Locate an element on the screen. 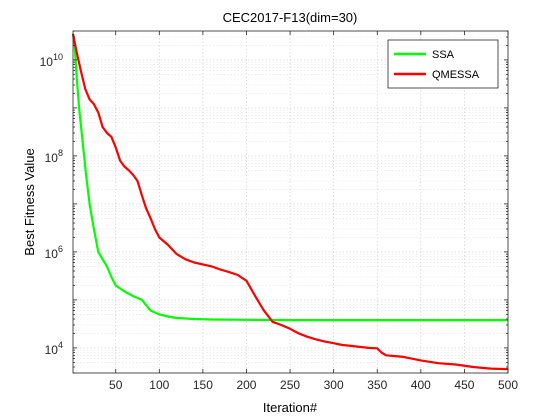  x-tick-label: 100 is located at coordinates (159, 385).